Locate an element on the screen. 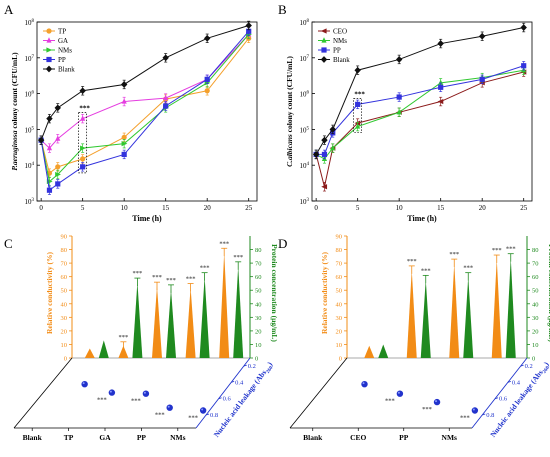  legend-label: NMs is located at coordinates (340, 41).